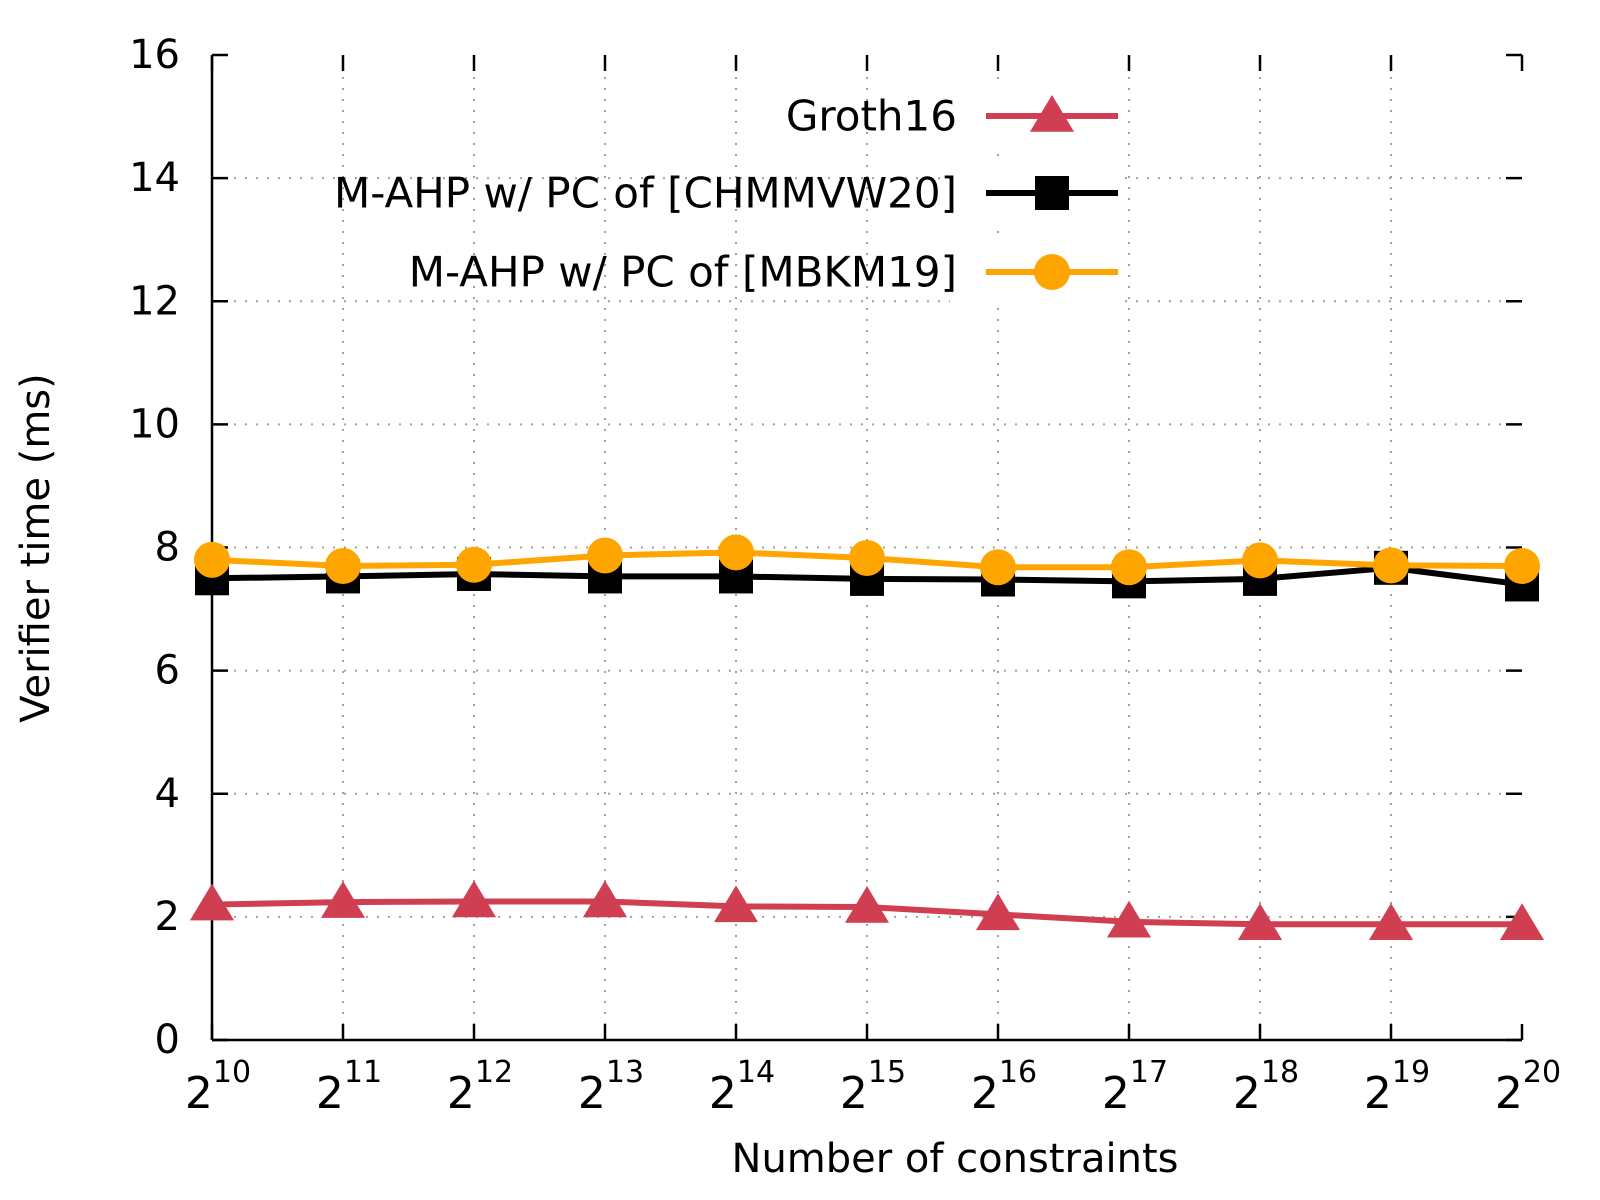 Image resolution: width=1600 pixels, height=1200 pixels. I want to click on x-tick-exponent: 20, so click(1542, 1072).